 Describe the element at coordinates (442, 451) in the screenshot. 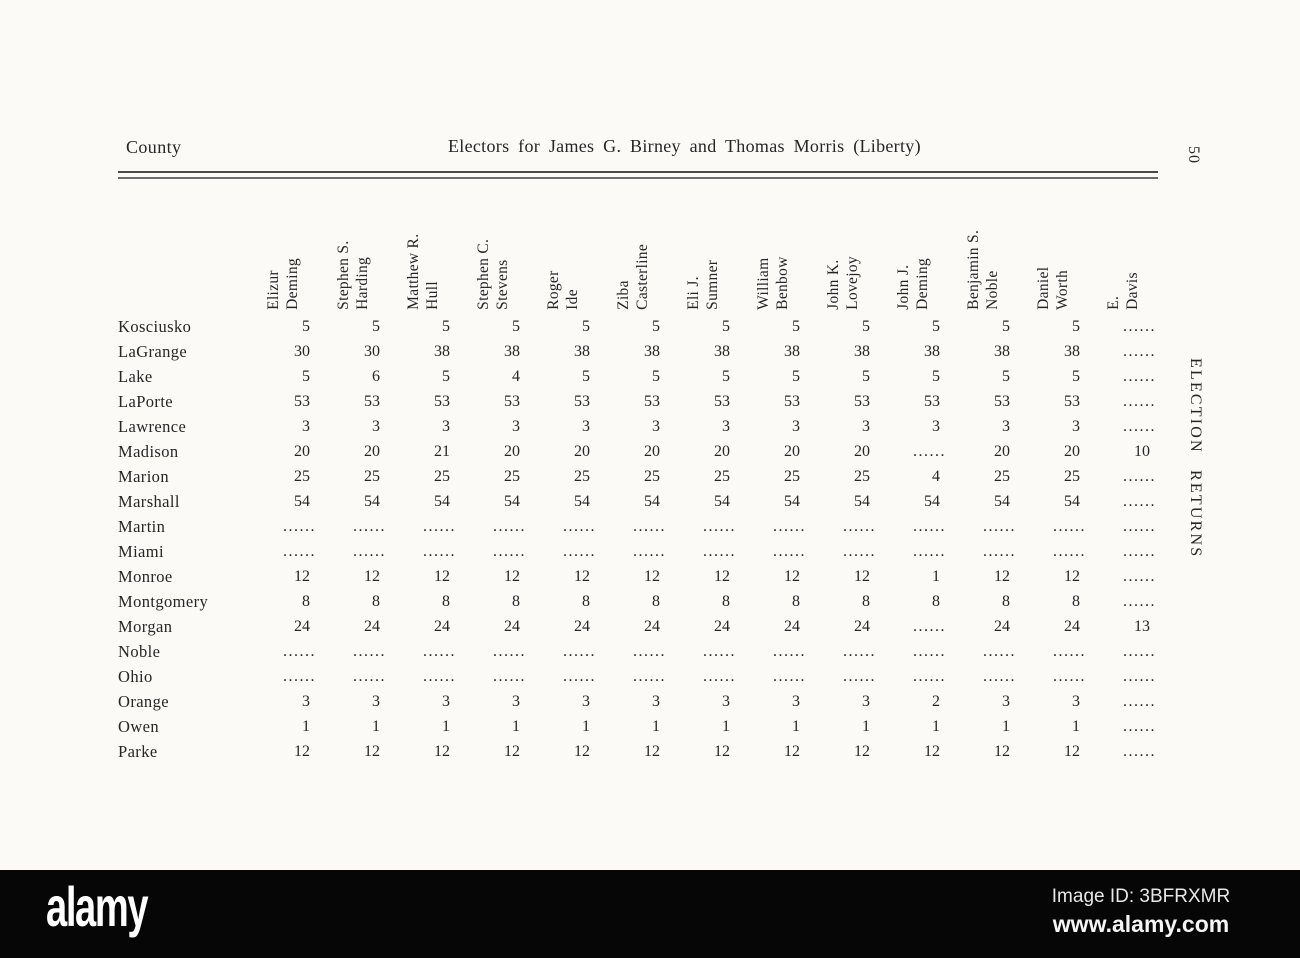

I see `vote-count-cell: 21` at that location.